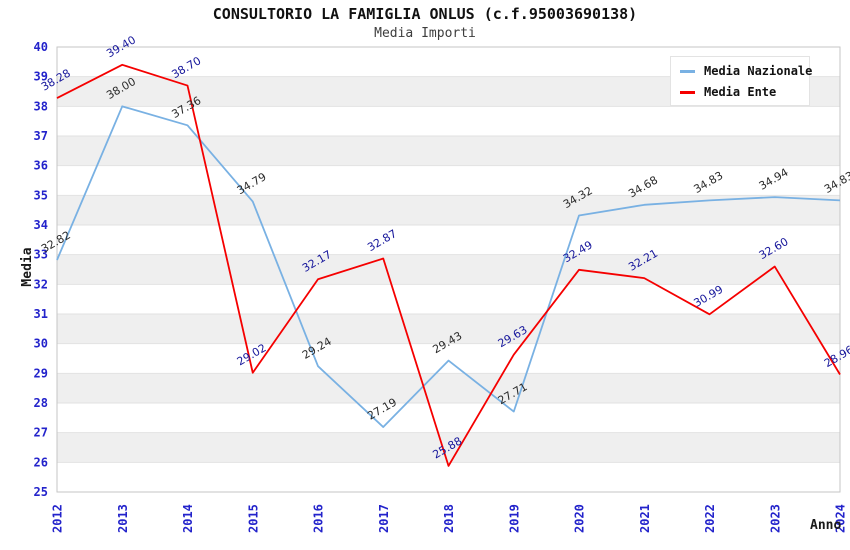 The width and height of the screenshot is (850, 550). I want to click on legend-item-label: Media Nazionale, so click(758, 71).